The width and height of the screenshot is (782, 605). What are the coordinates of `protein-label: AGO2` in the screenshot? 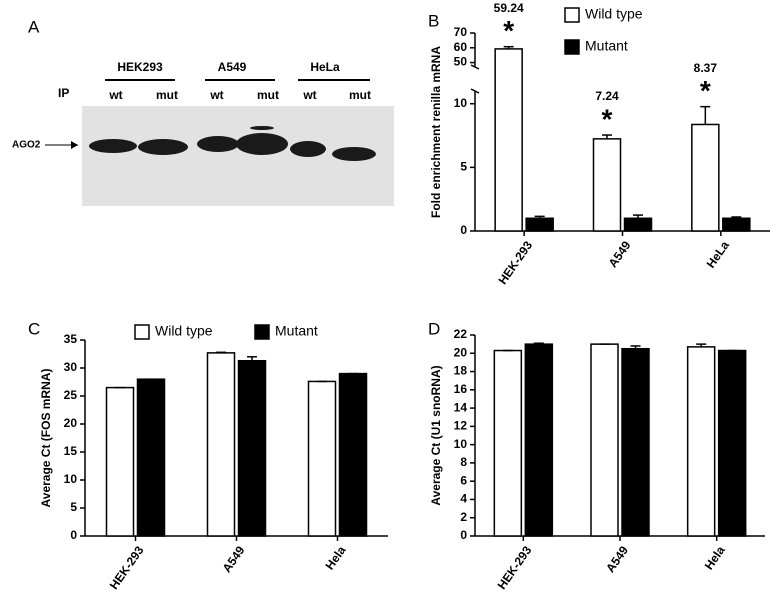 It's located at (26, 145).